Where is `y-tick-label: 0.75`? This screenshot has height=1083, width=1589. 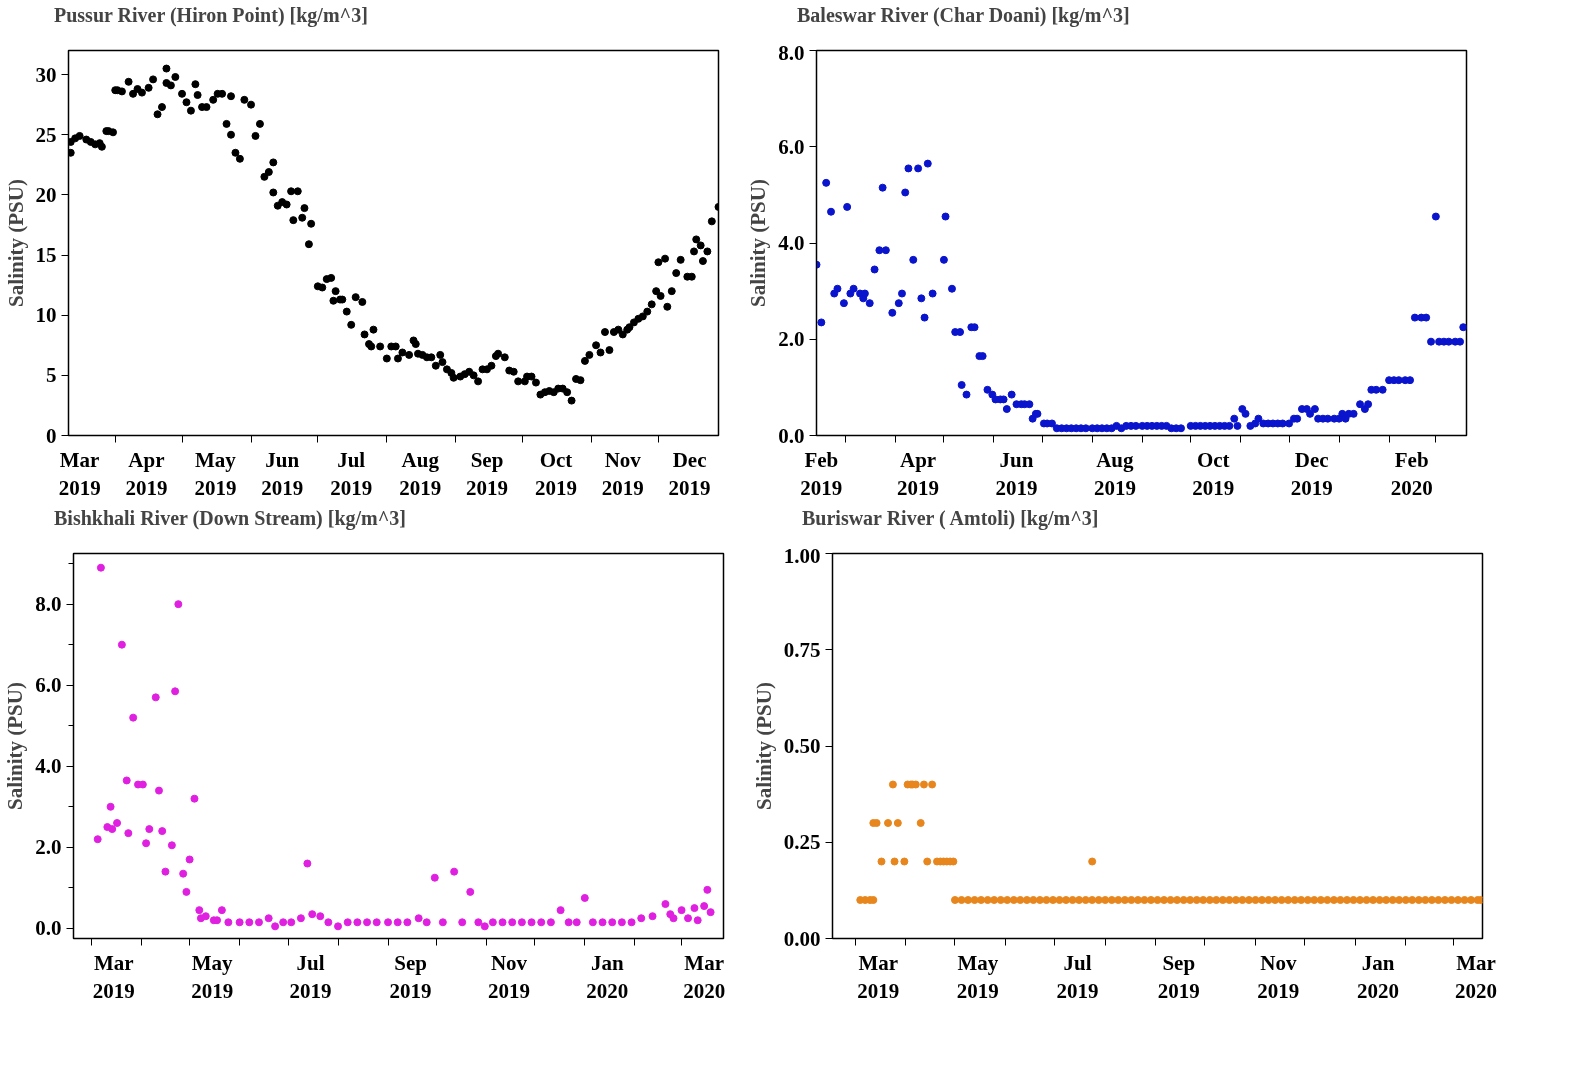 y-tick-label: 0.75 is located at coordinates (802, 649).